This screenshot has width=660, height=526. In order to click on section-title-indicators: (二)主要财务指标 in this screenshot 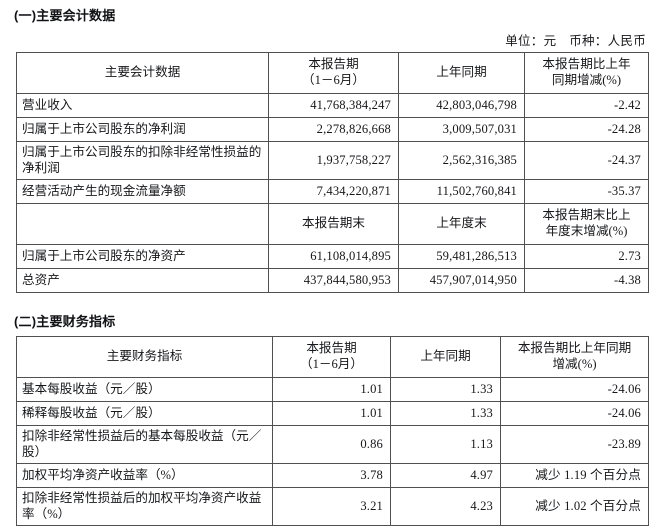, I will do `click(65, 321)`.